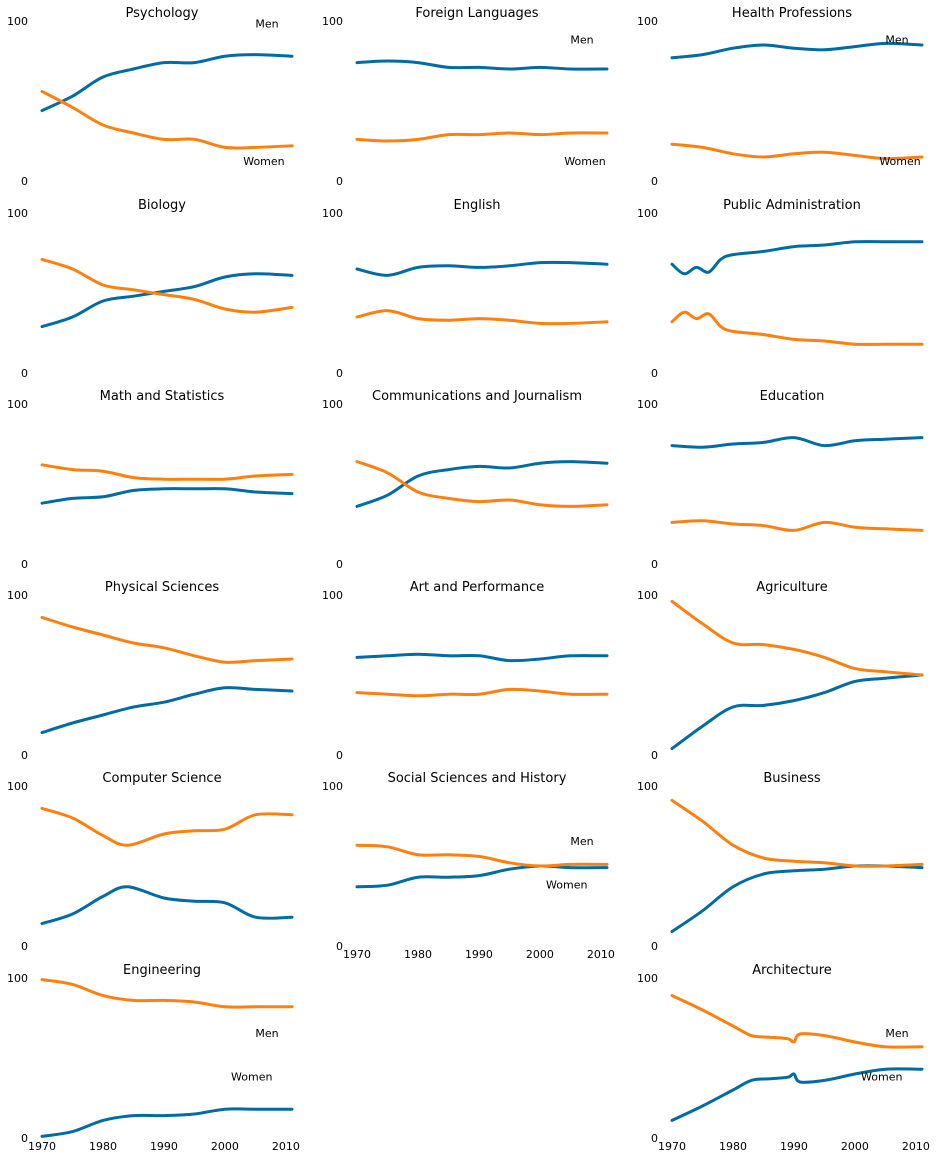  I want to click on panel-title: Education, so click(792, 396).